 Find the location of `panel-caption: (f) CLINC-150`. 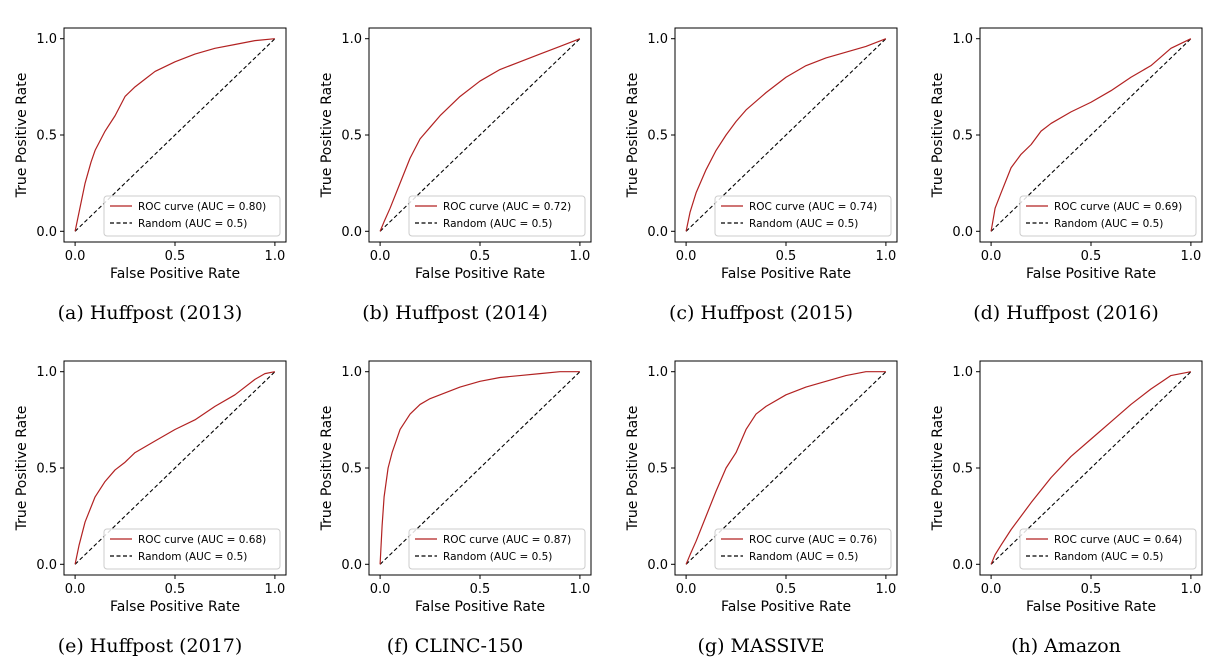

panel-caption: (f) CLINC-150 is located at coordinates (455, 646).